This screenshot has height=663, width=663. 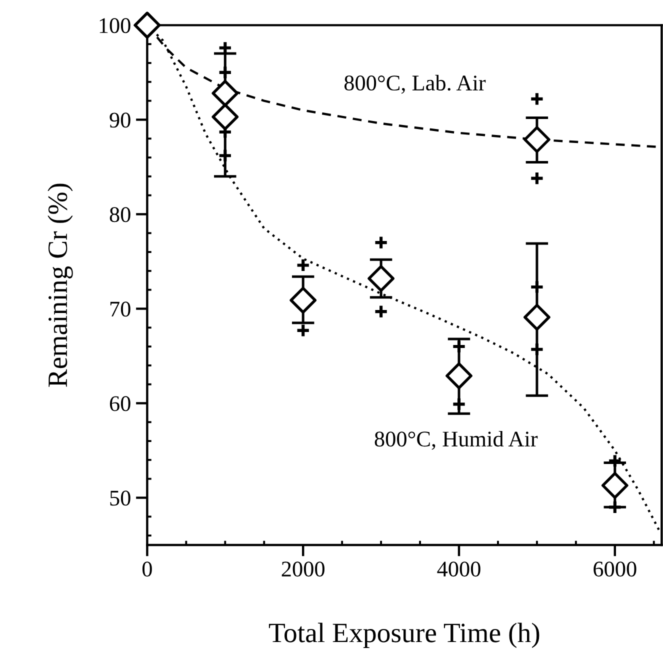 I want to click on y-tick-label: 50, so click(x=120, y=498).